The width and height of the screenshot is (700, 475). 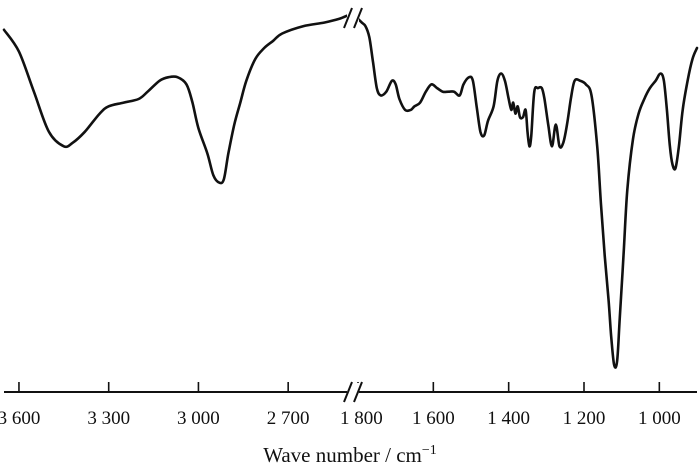 What do you see at coordinates (429, 450) in the screenshot?
I see `x-axis-title-superscript: −1` at bounding box center [429, 450].